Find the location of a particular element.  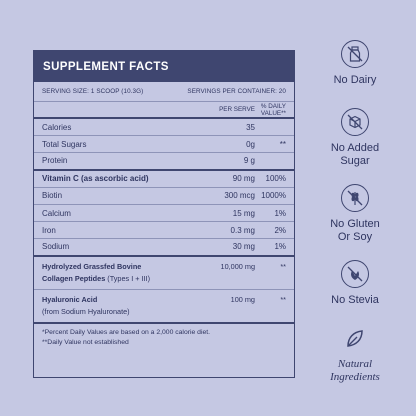

nutrient-amount: 300 mcg is located at coordinates (239, 196).